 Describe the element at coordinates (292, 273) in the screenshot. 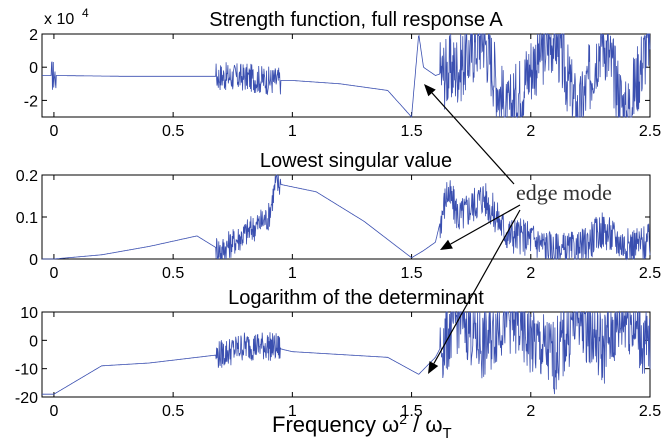

I see `panel-2-xtick-label-2: 1` at that location.